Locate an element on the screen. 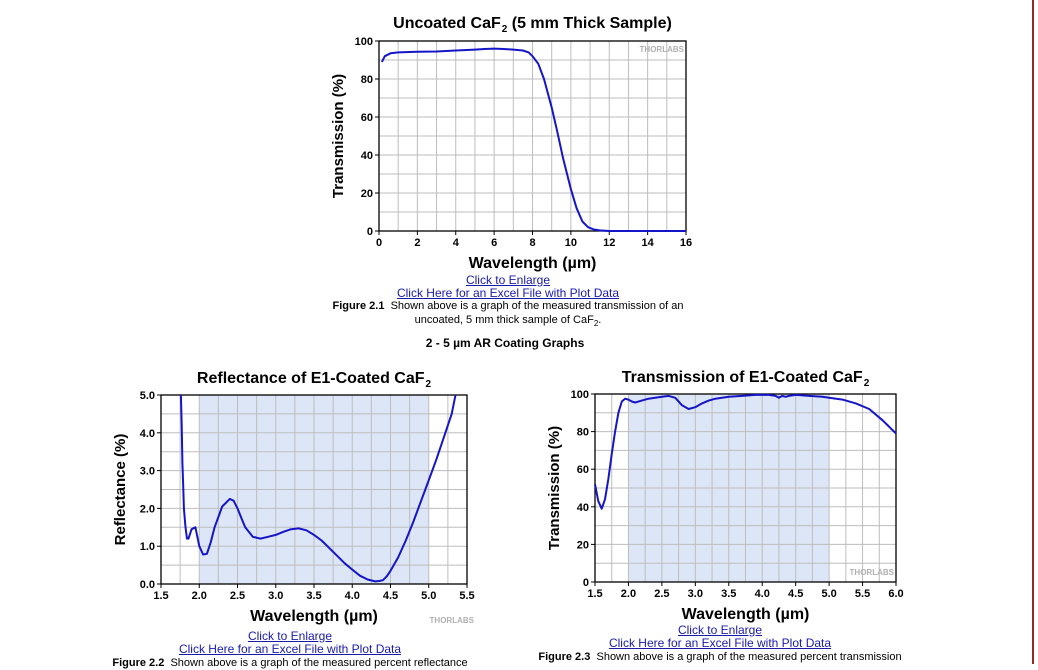 This screenshot has height=670, width=1038. chart-3-y-tick-label-1: 20 is located at coordinates (583, 545).